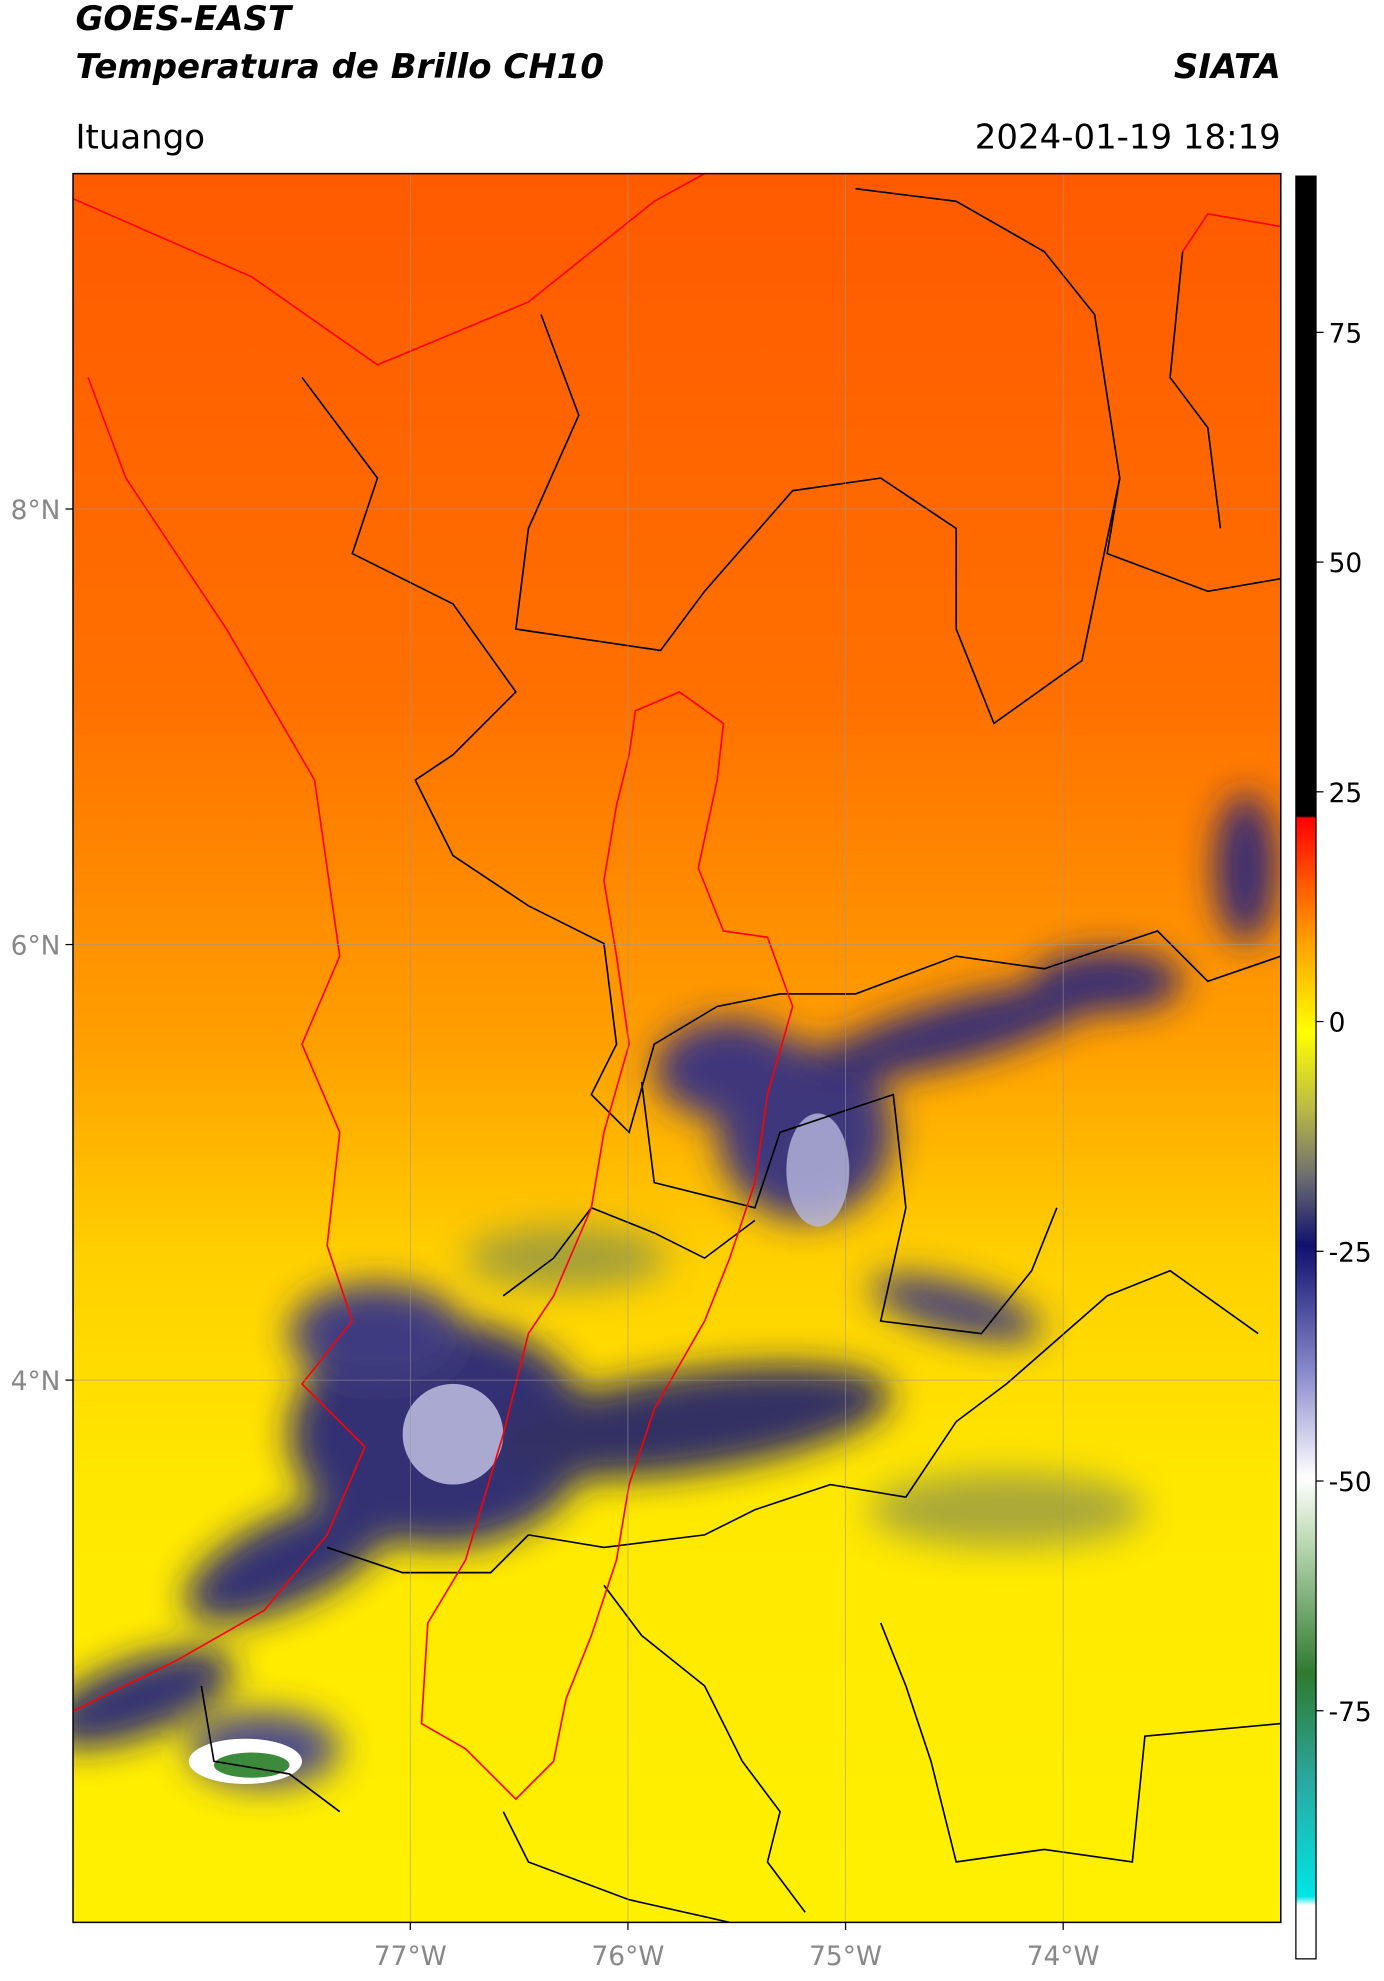 The image size is (1384, 1981). I want to click on y-tick-label: 8°N, so click(36, 510).